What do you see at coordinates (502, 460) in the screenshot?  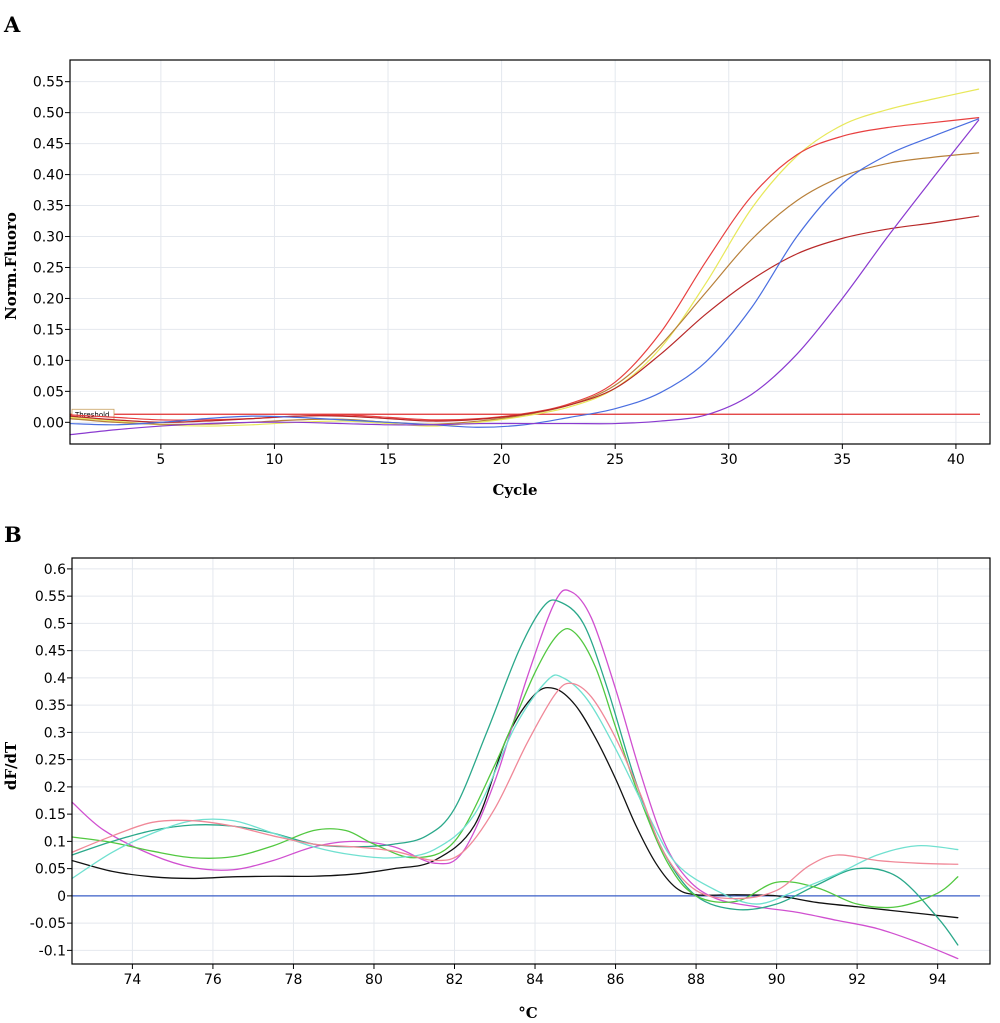 I see `x-tick-label: 20` at bounding box center [502, 460].